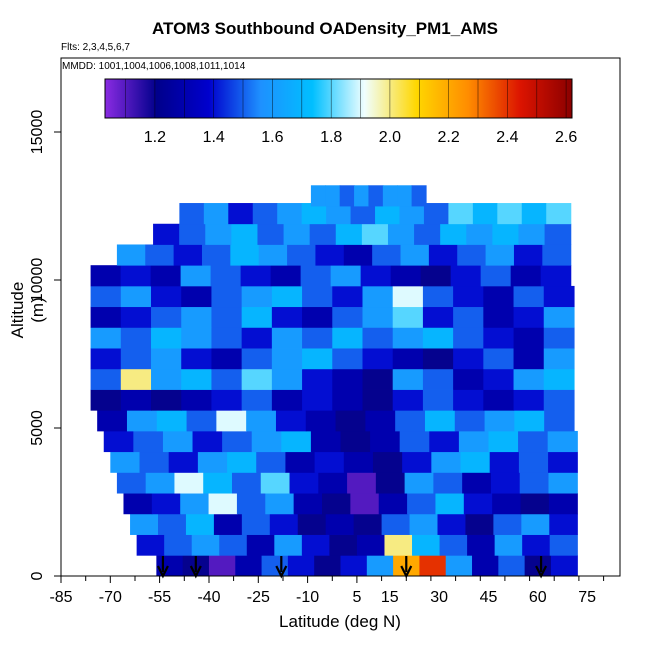 Image resolution: width=650 pixels, height=650 pixels. Describe the element at coordinates (208, 597) in the screenshot. I see `x-tick-label: -40` at that location.